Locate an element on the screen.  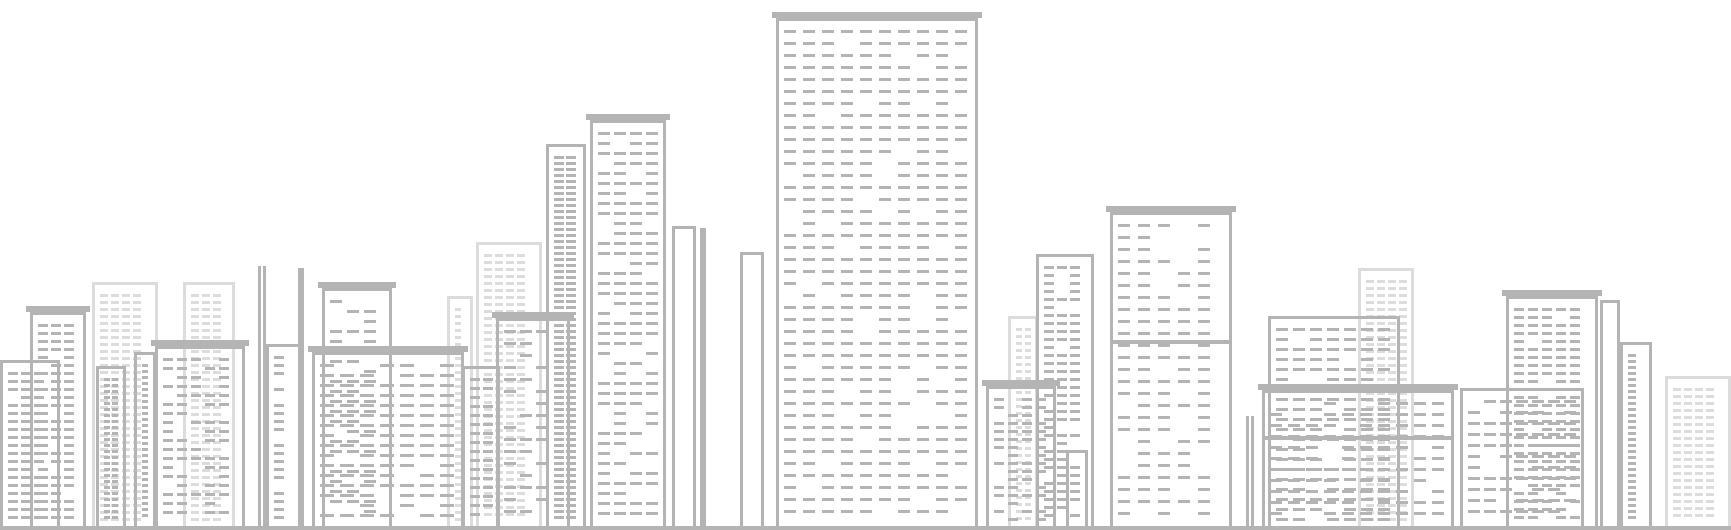
building-roof is located at coordinates (200, 347).